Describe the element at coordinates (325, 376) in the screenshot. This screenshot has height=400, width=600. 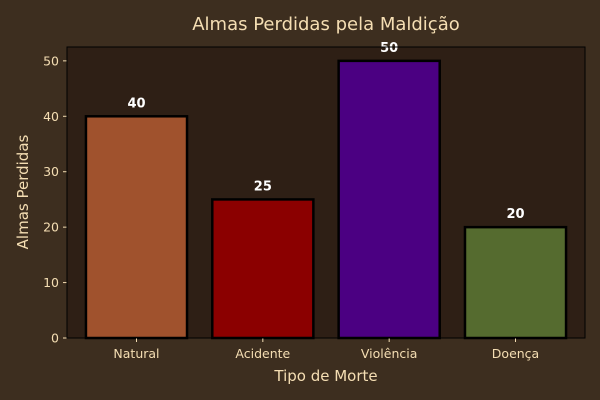
I see `x-axis-label: Tipo de Morte` at that location.